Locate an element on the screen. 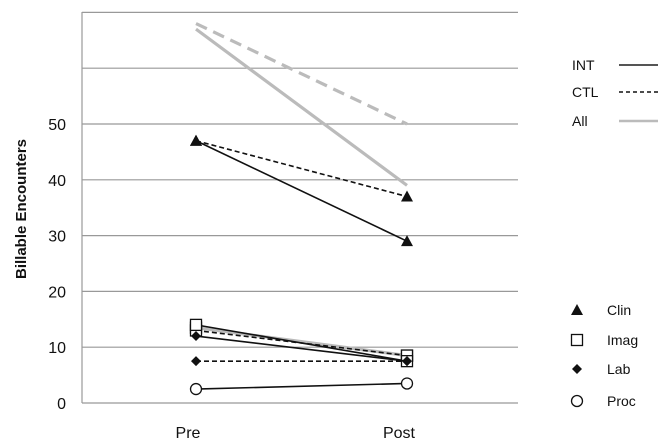 The height and width of the screenshot is (445, 659). series-line-int-clin is located at coordinates (301, 191).